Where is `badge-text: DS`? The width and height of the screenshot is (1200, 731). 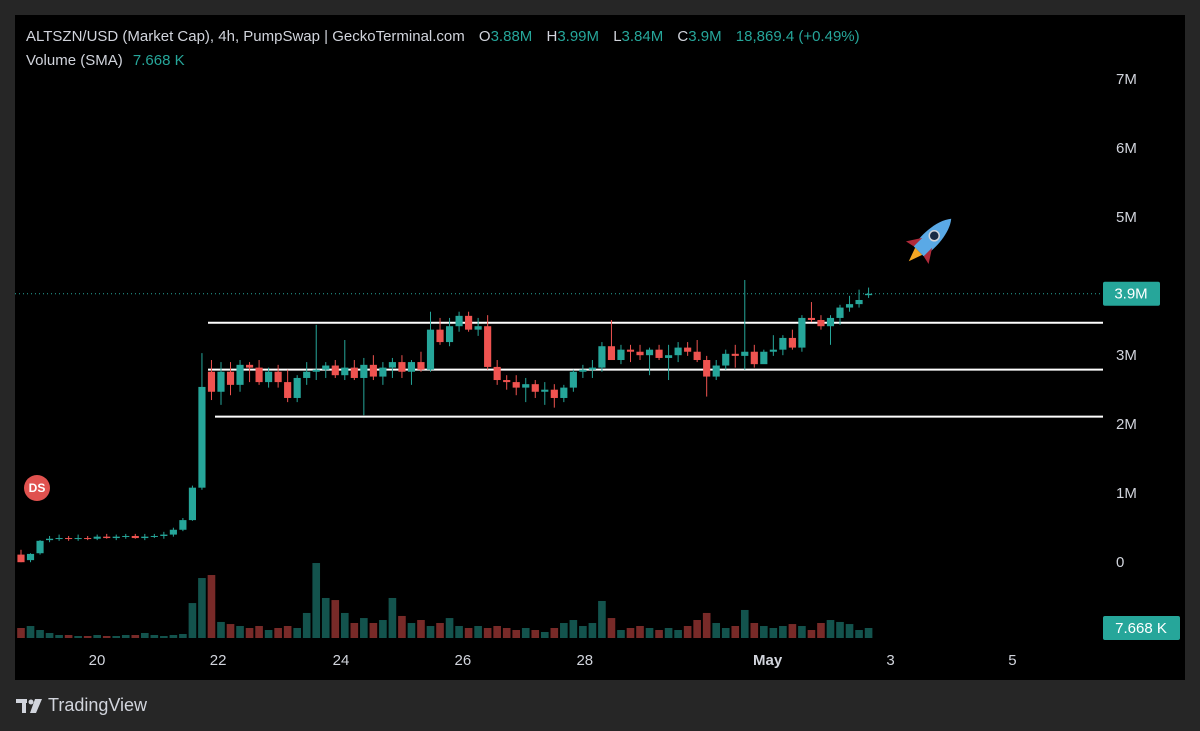 badge-text: DS is located at coordinates (37, 488).